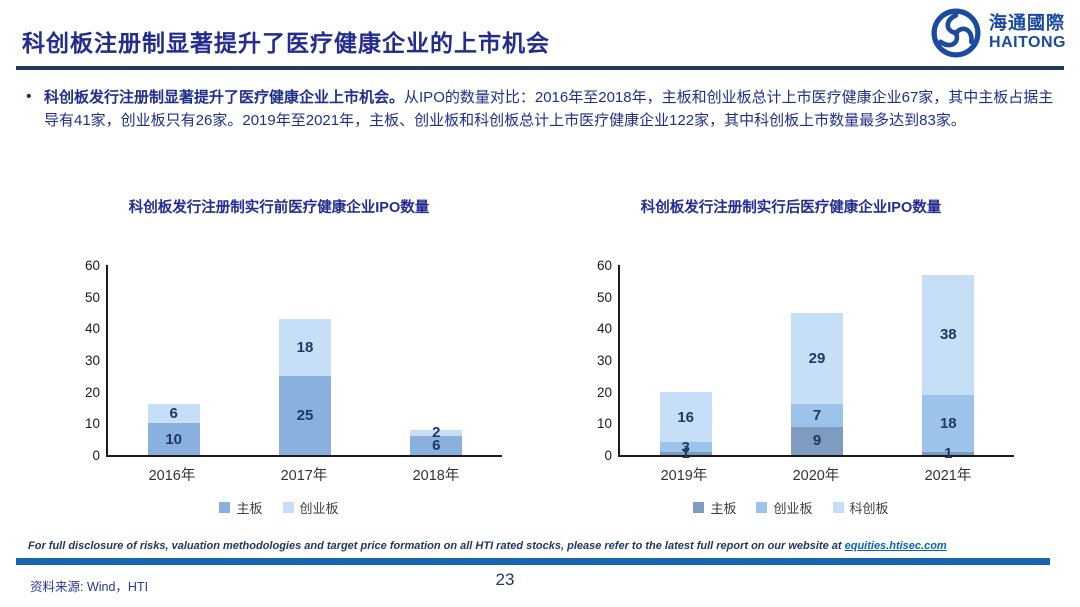  Describe the element at coordinates (172, 476) in the screenshot. I see `x-axis-label: 2016年` at that location.